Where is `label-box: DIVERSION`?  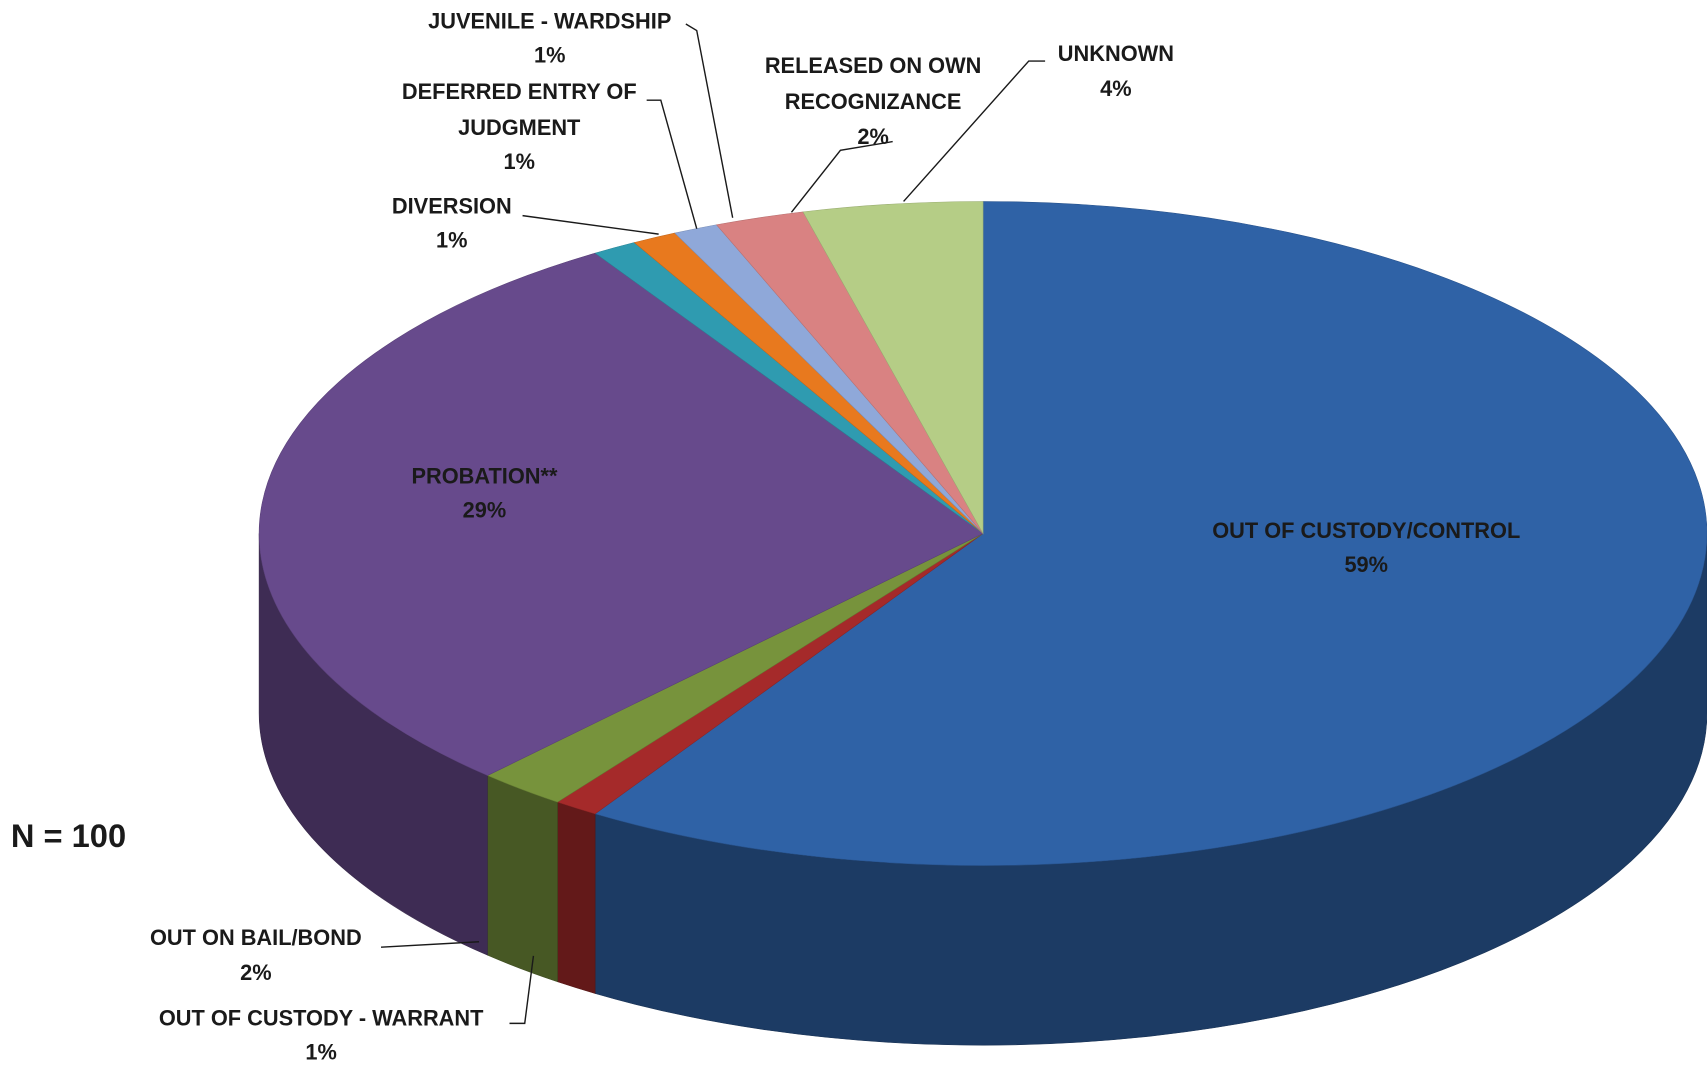
label-box: DIVERSION is located at coordinates (451, 206).